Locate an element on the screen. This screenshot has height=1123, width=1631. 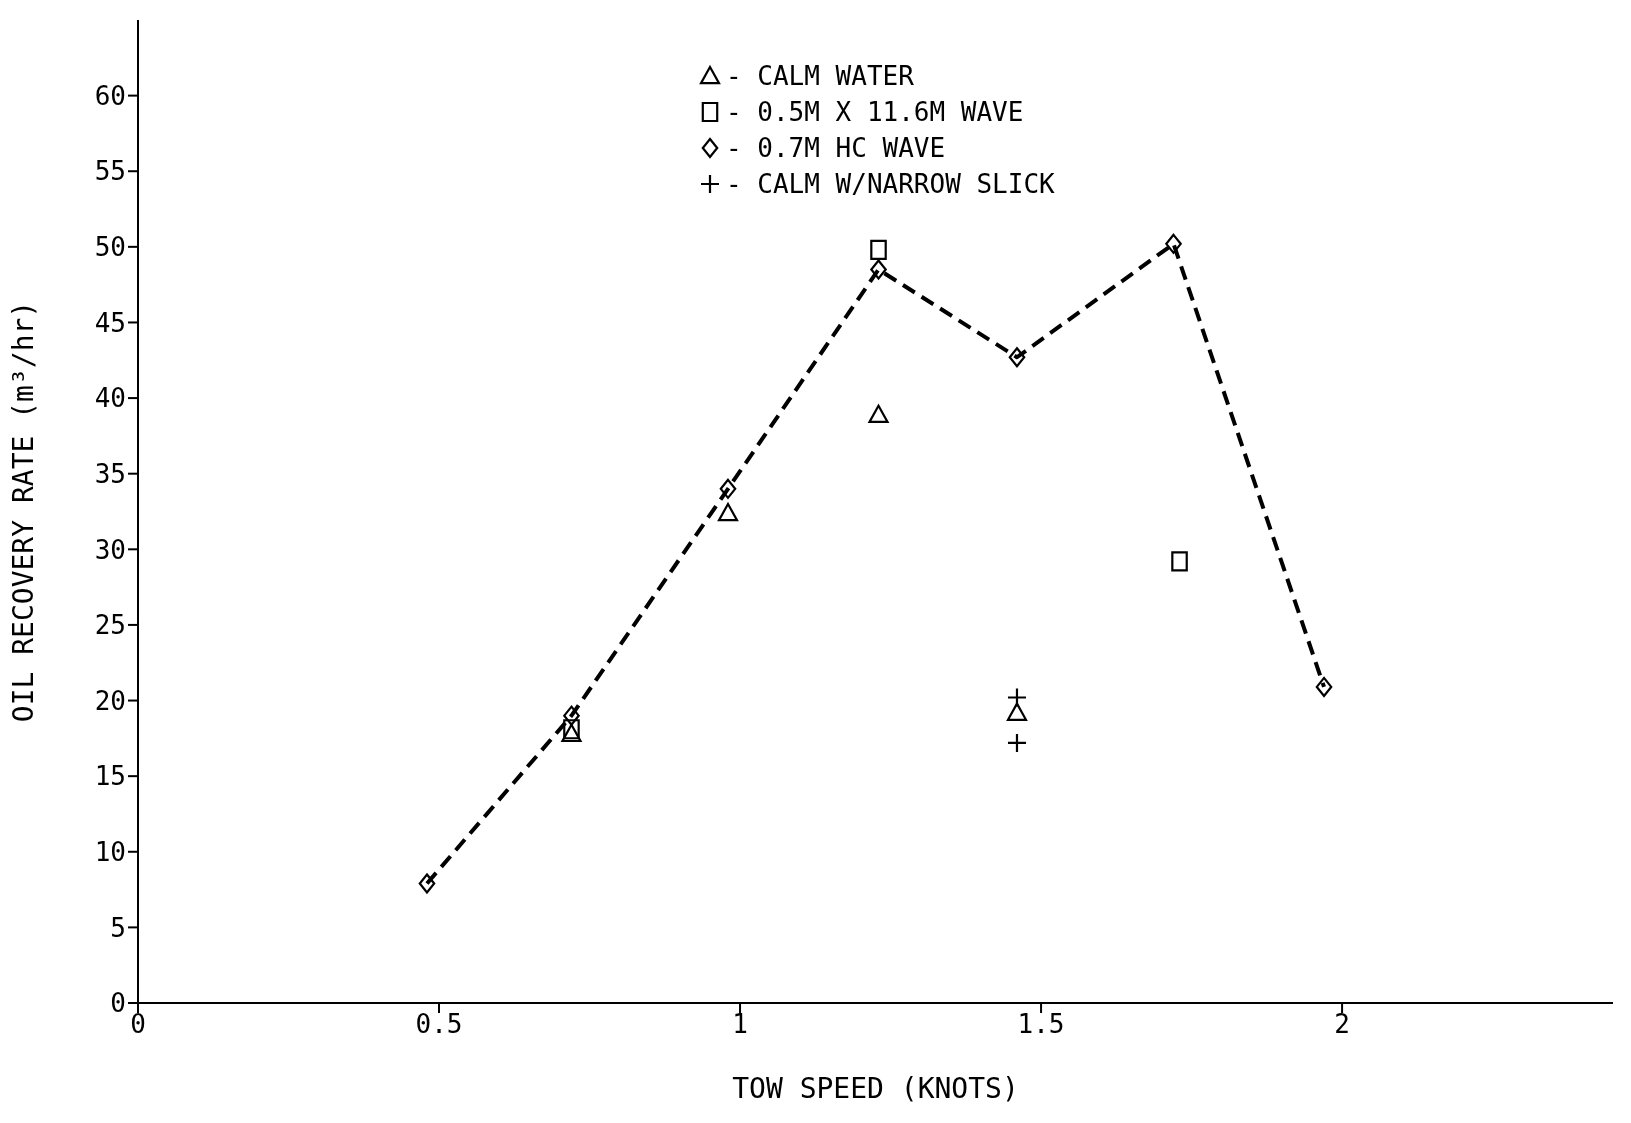
y-tick-label: 55 is located at coordinates (110, 171).